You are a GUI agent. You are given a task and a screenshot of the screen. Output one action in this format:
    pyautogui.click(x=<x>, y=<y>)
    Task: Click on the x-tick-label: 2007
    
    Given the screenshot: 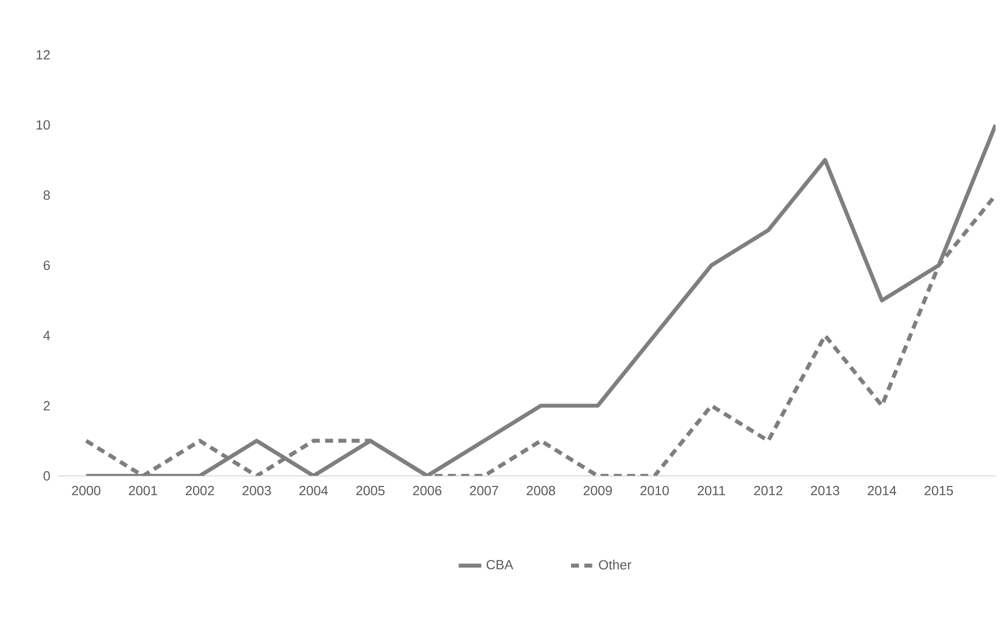 What is the action you would take?
    pyautogui.click(x=484, y=491)
    